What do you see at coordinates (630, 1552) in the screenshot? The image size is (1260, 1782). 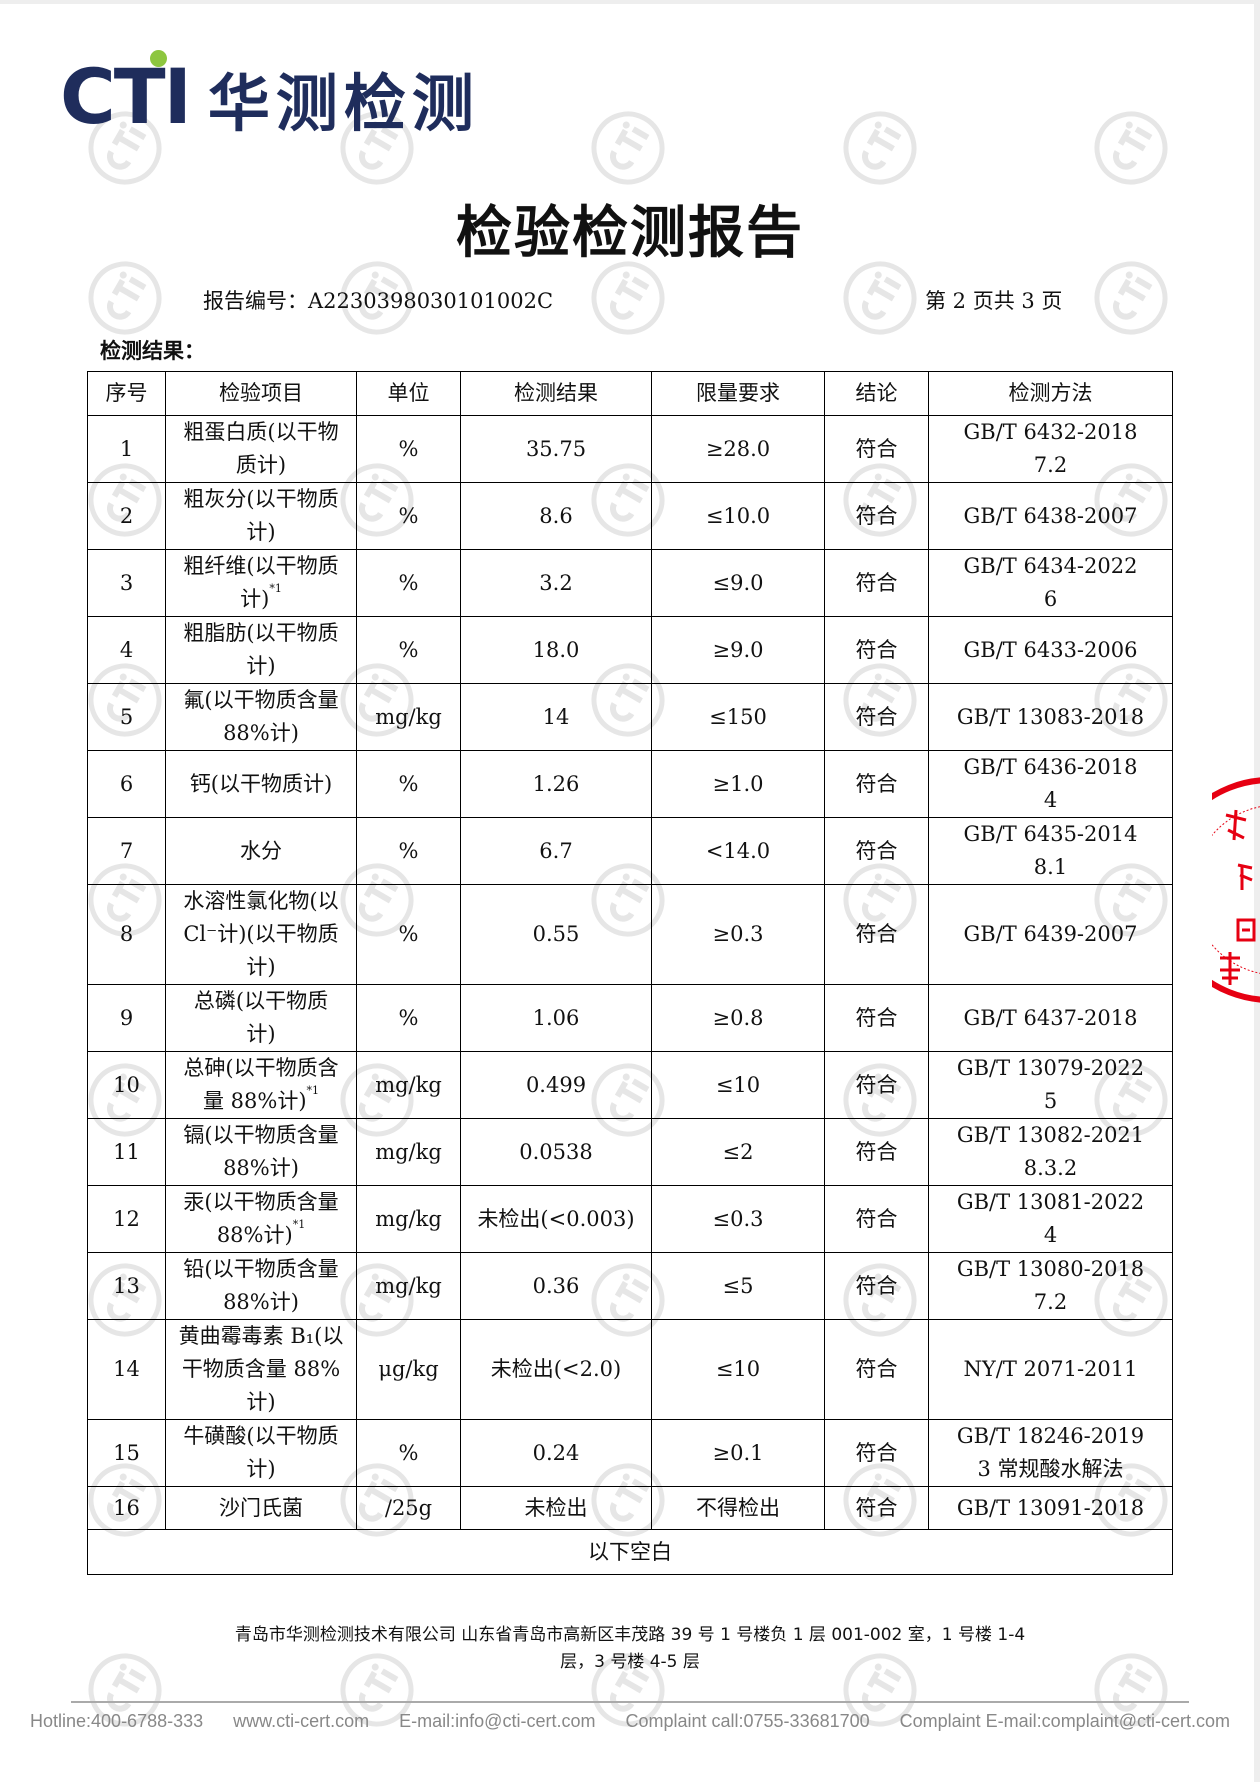 I see `blank-note-row: 以下空白` at bounding box center [630, 1552].